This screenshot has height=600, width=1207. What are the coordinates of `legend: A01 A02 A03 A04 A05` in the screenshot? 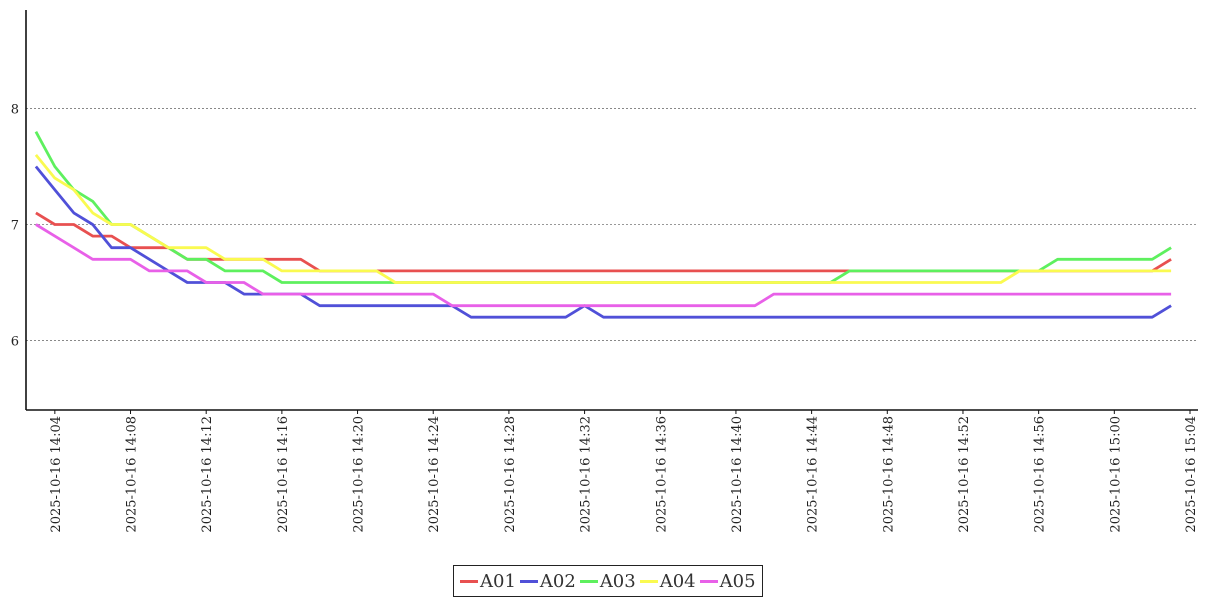 It's located at (608, 581).